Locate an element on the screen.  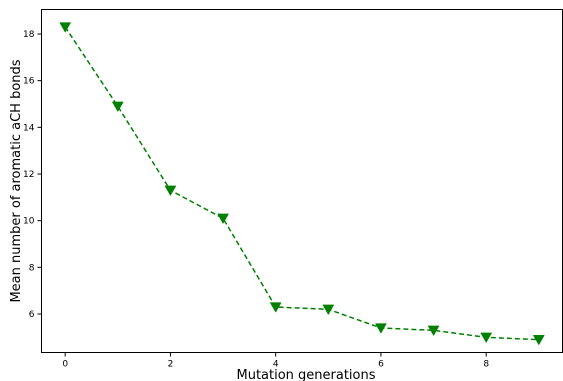
x-axis-title: Mutation generations is located at coordinates (305, 374).